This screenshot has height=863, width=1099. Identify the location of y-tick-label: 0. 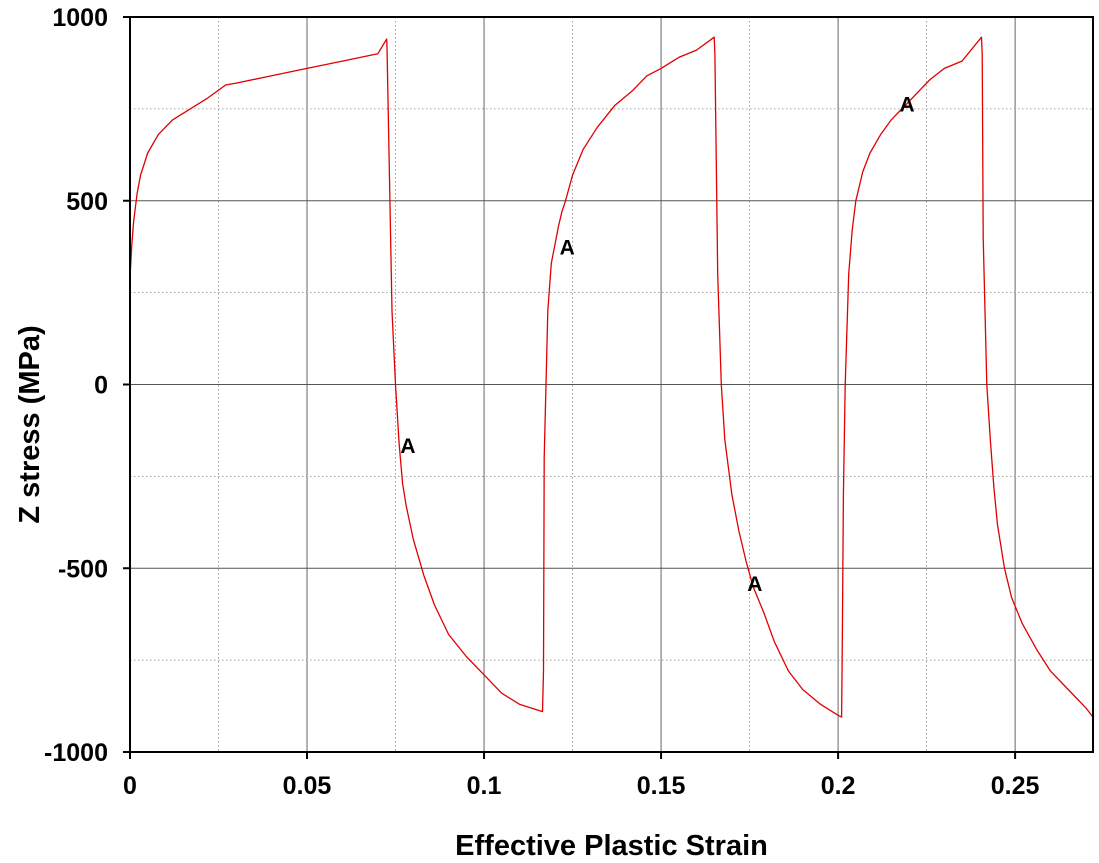
(101, 386).